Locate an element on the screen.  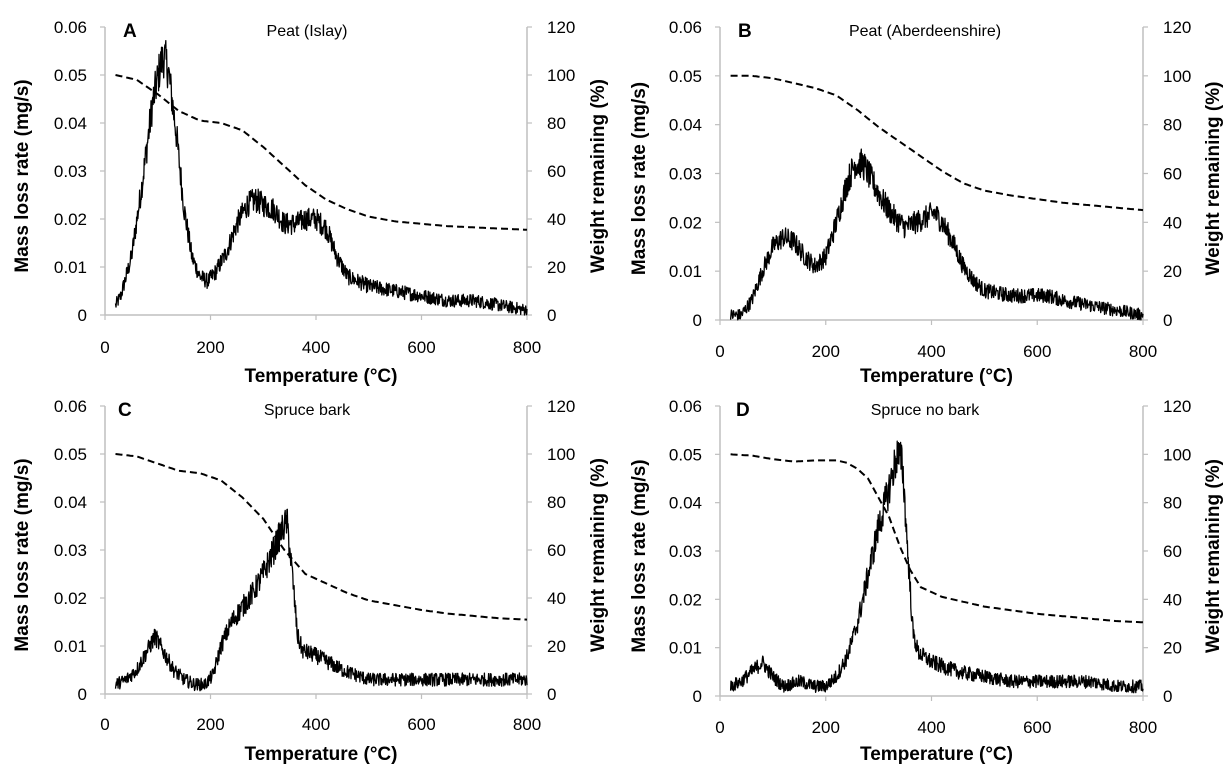
panel-letter: C is located at coordinates (125, 410).